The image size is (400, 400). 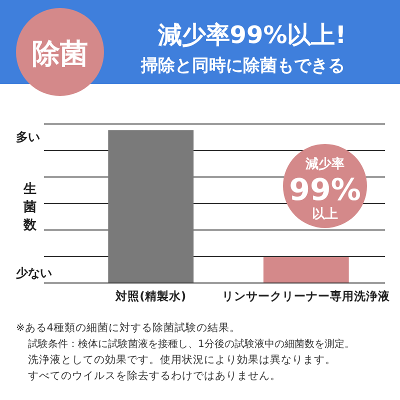 What do you see at coordinates (30, 207) in the screenshot?
I see `y-axis-title: 生菌数` at bounding box center [30, 207].